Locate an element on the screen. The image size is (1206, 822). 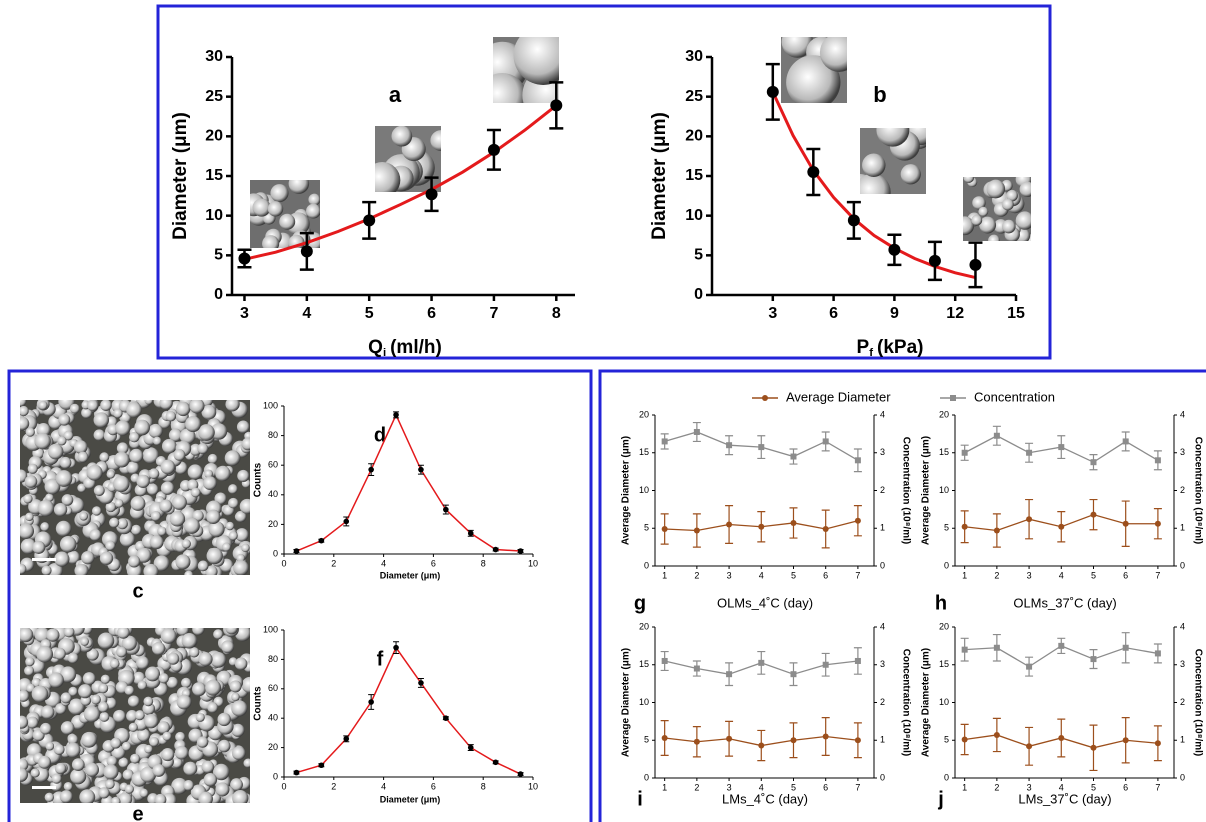
x-tick-label: 5 is located at coordinates (1093, 576).